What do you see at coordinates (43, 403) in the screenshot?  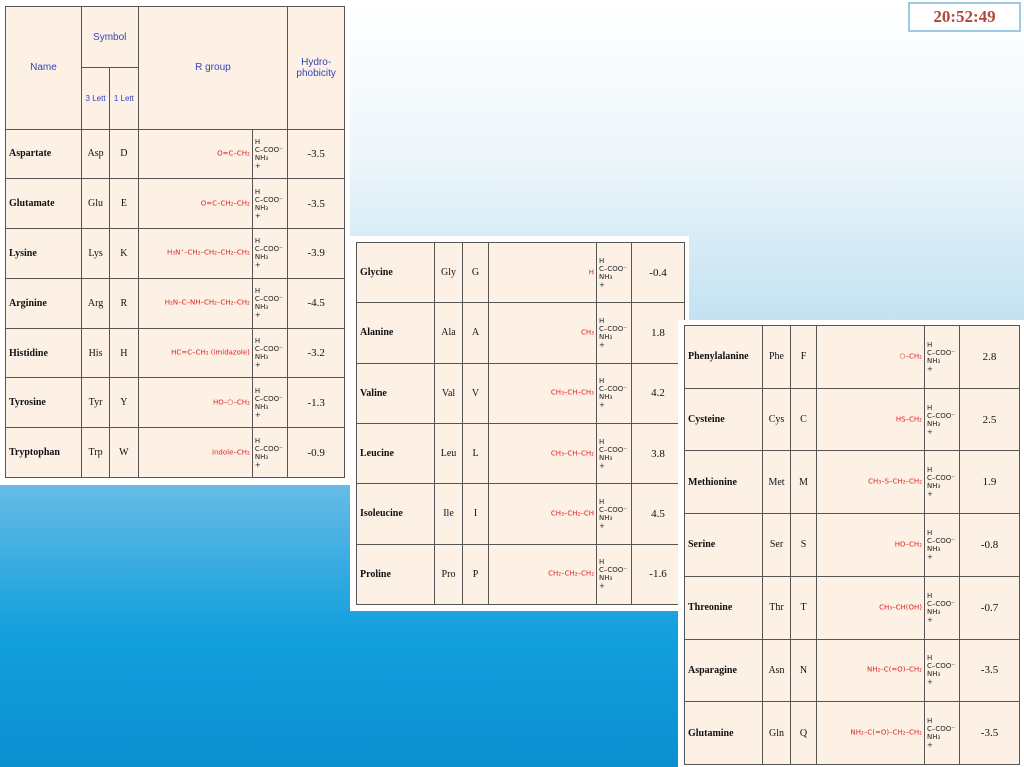 I see `amino-acid-name: Tyrosine` at bounding box center [43, 403].